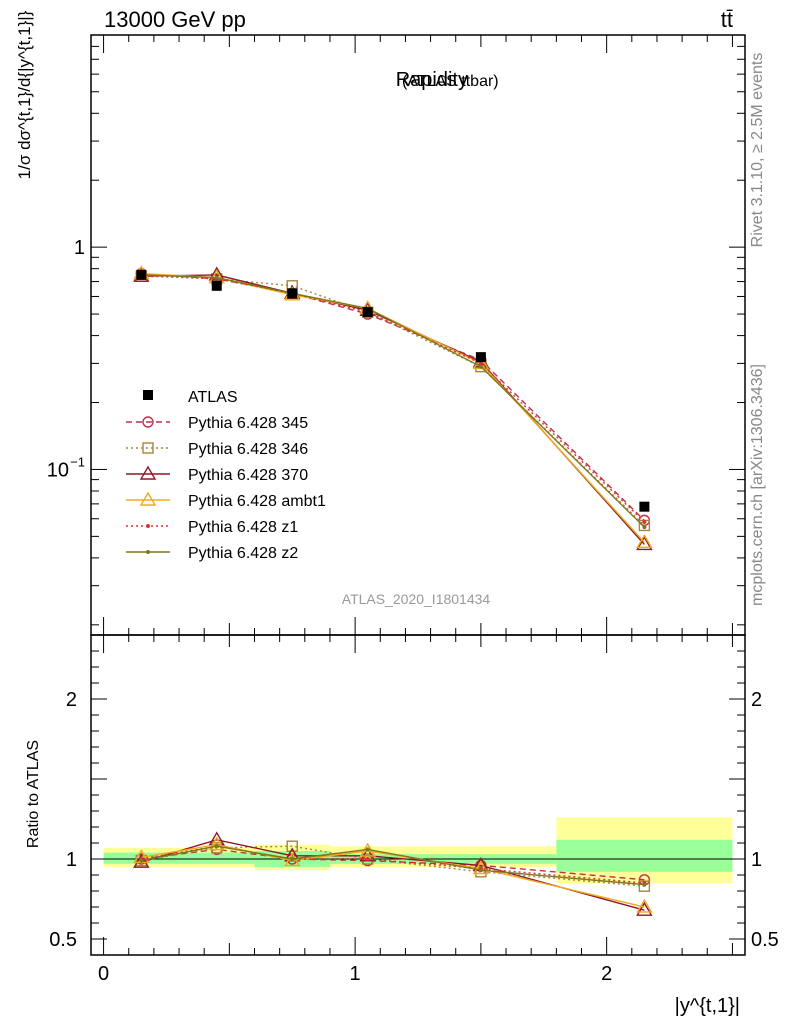 Image resolution: width=786 pixels, height=1024 pixels. I want to click on mcplots-label: mcplots.cern.ch [arXiv:1306.3436], so click(757, 485).